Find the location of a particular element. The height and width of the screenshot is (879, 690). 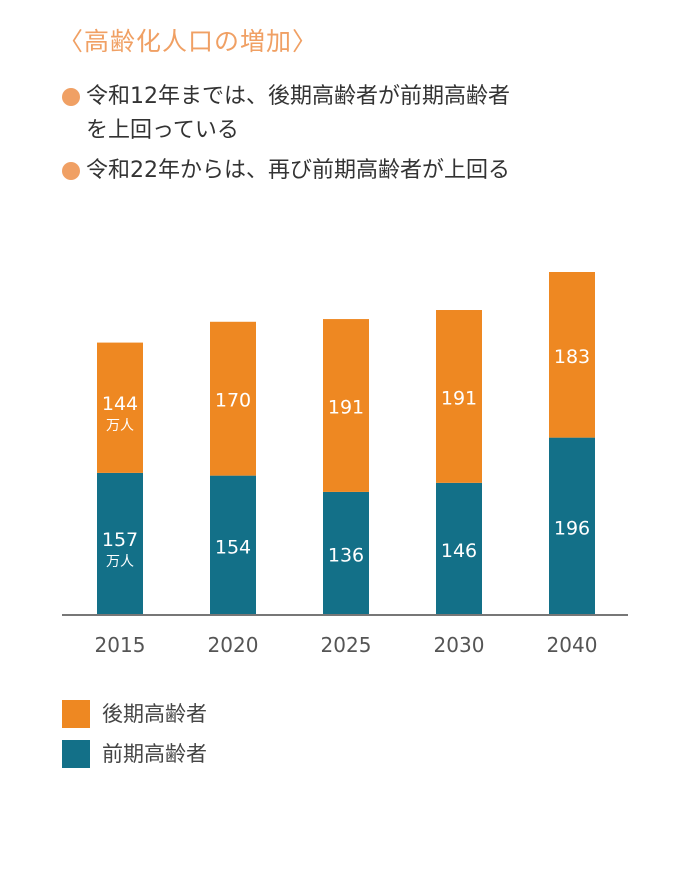

bar-early-2030 is located at coordinates (459, 548).